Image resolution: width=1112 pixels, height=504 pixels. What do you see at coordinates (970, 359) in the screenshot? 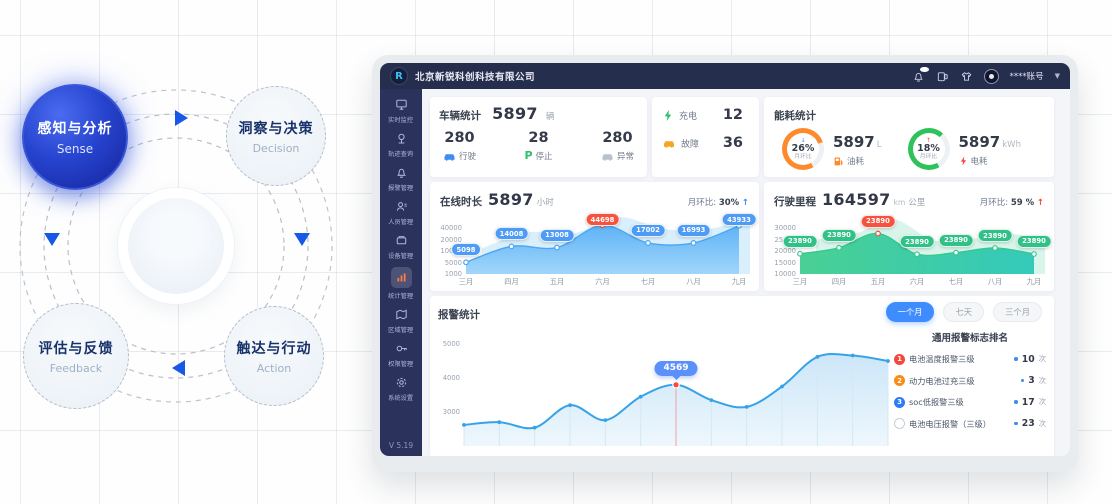
I see `rank-row: 1 电池温度报警三级 10 次` at bounding box center [970, 359].